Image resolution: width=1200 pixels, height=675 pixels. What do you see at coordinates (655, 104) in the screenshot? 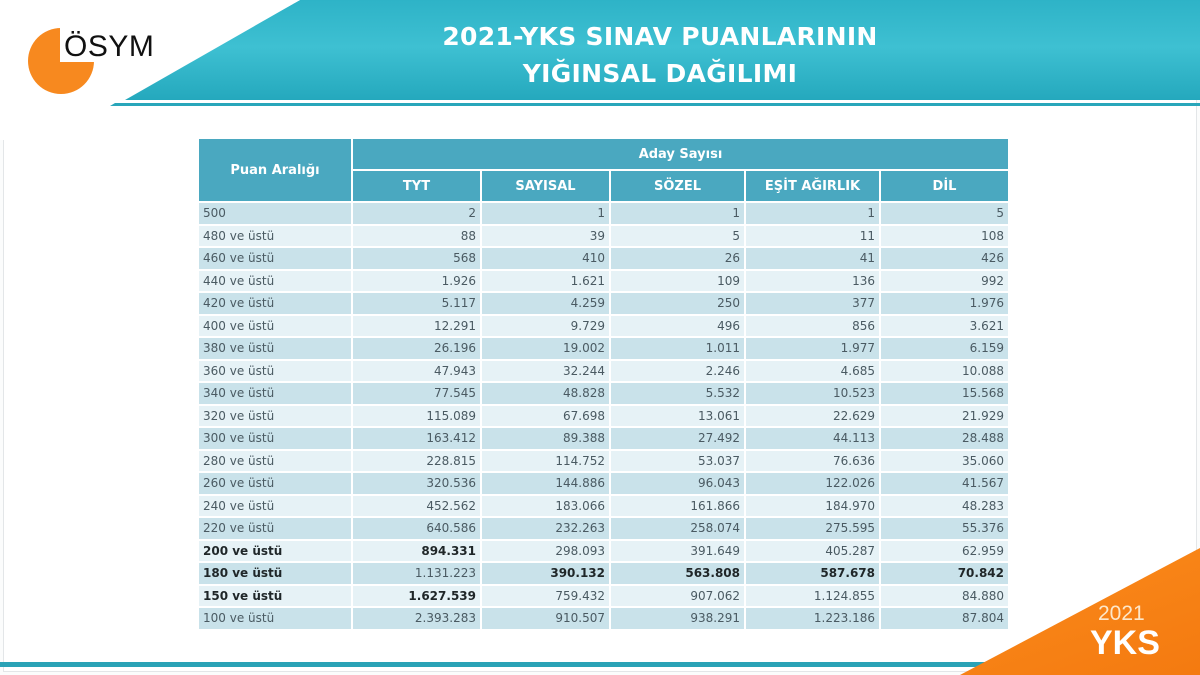
I see `header-underline` at bounding box center [655, 104].